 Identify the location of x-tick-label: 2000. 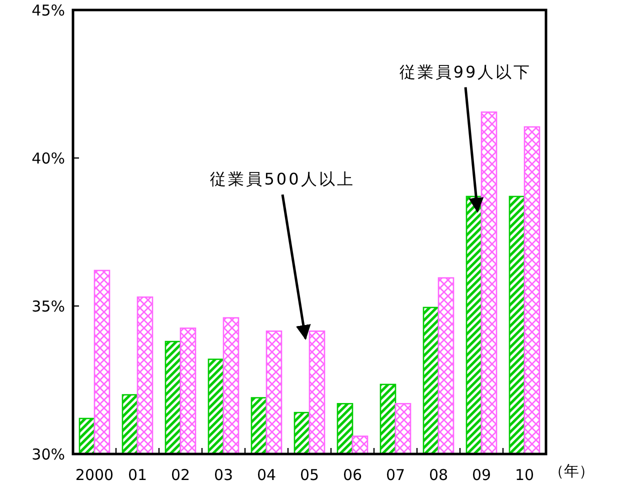
(94, 475).